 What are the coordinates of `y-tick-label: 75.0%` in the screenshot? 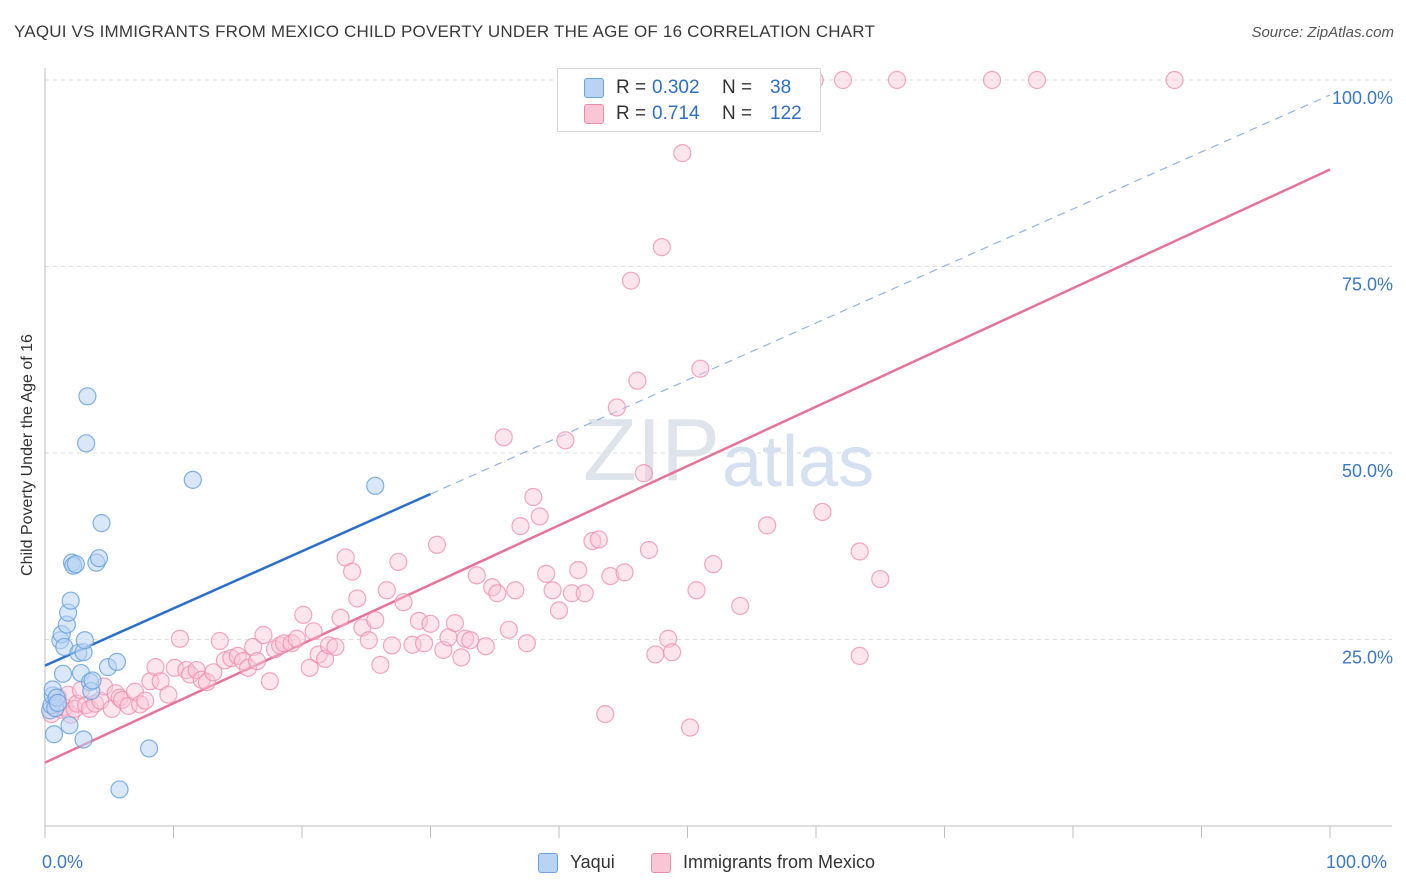 It's located at (1367, 285).